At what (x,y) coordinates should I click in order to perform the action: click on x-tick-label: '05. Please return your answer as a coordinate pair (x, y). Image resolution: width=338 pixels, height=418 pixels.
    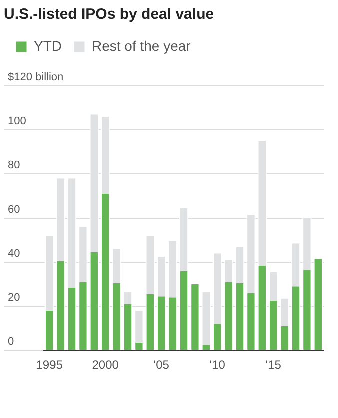
    Looking at the image, I should click on (162, 365).